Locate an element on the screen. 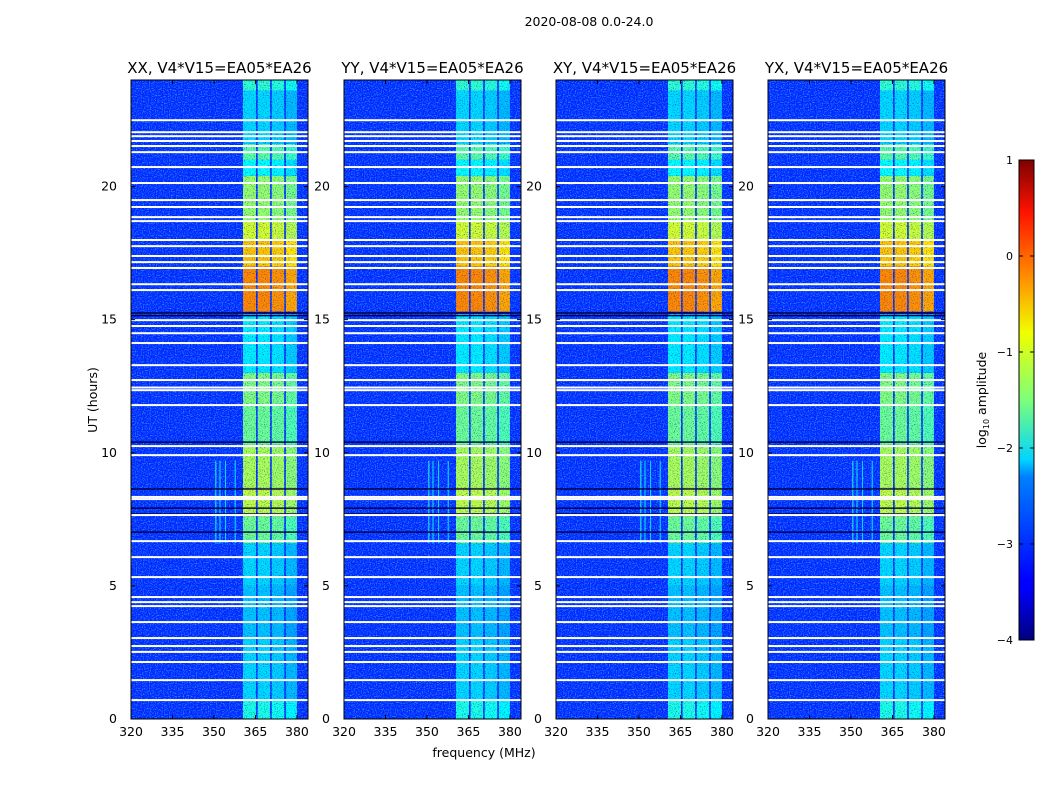 Image resolution: width=1050 pixels, height=800 pixels. colorbar-tick-label: −1 is located at coordinates (1005, 352).